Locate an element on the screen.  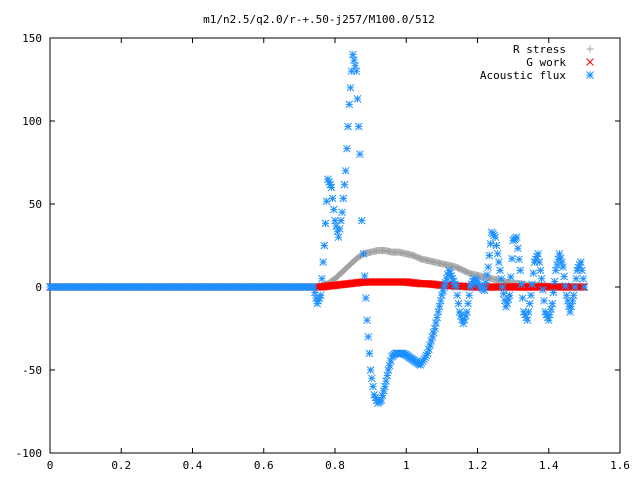
x-tick-label: 1 is located at coordinates (406, 465).